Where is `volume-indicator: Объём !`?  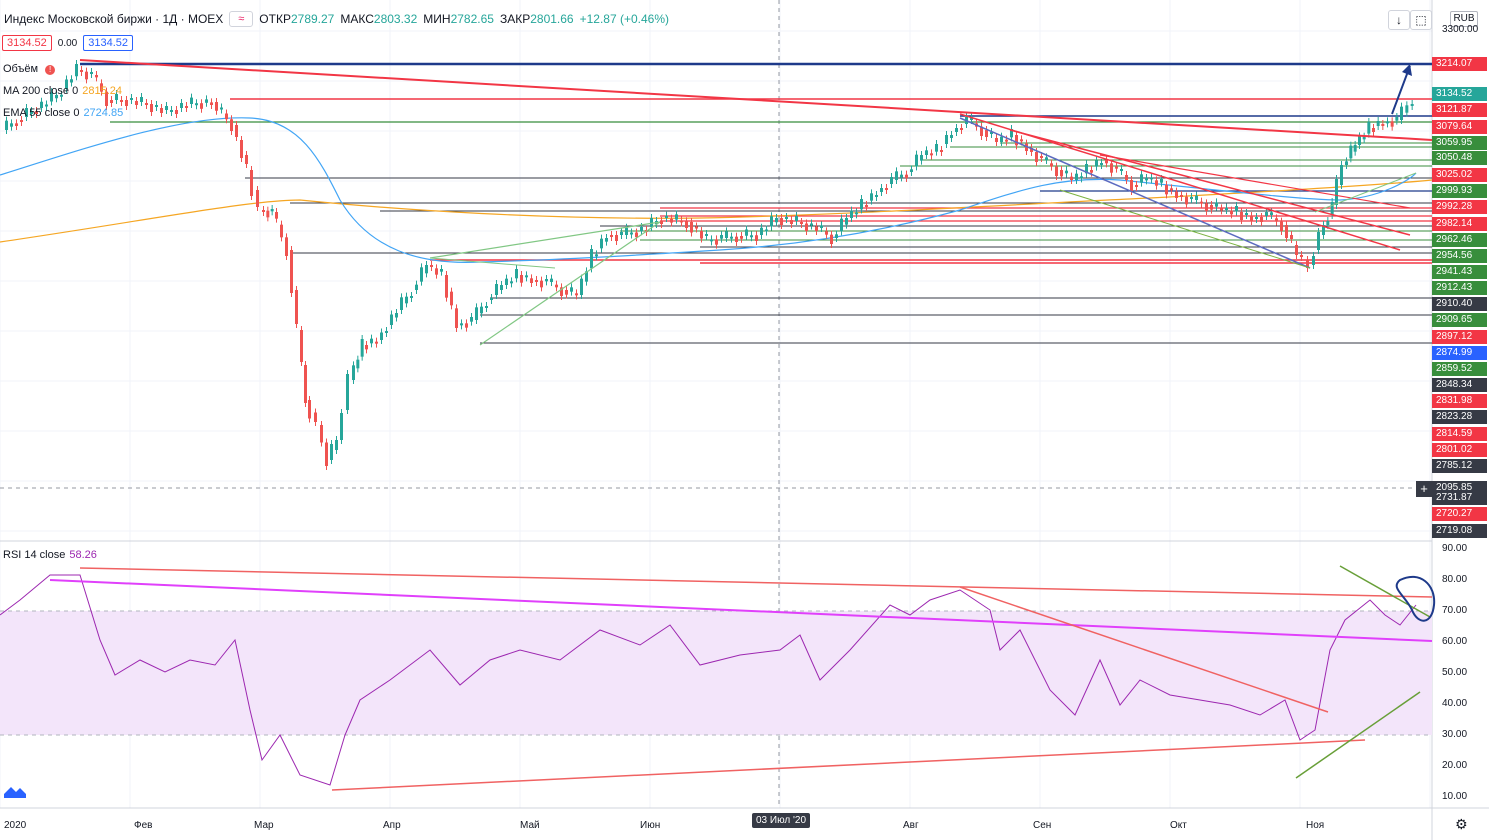
volume-indicator: Объём ! is located at coordinates (31, 69).